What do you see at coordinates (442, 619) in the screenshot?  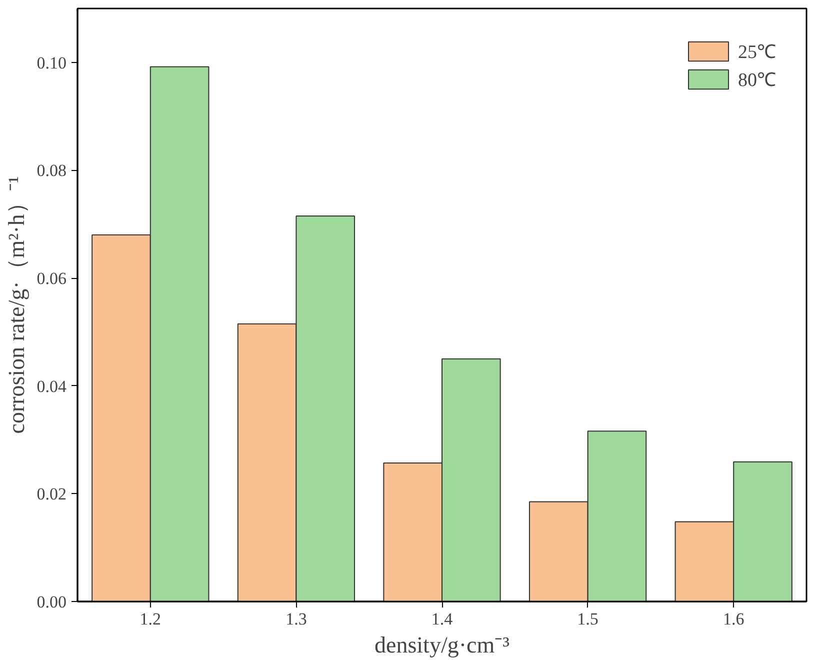 I see `x-tick-label: 1.4` at bounding box center [442, 619].